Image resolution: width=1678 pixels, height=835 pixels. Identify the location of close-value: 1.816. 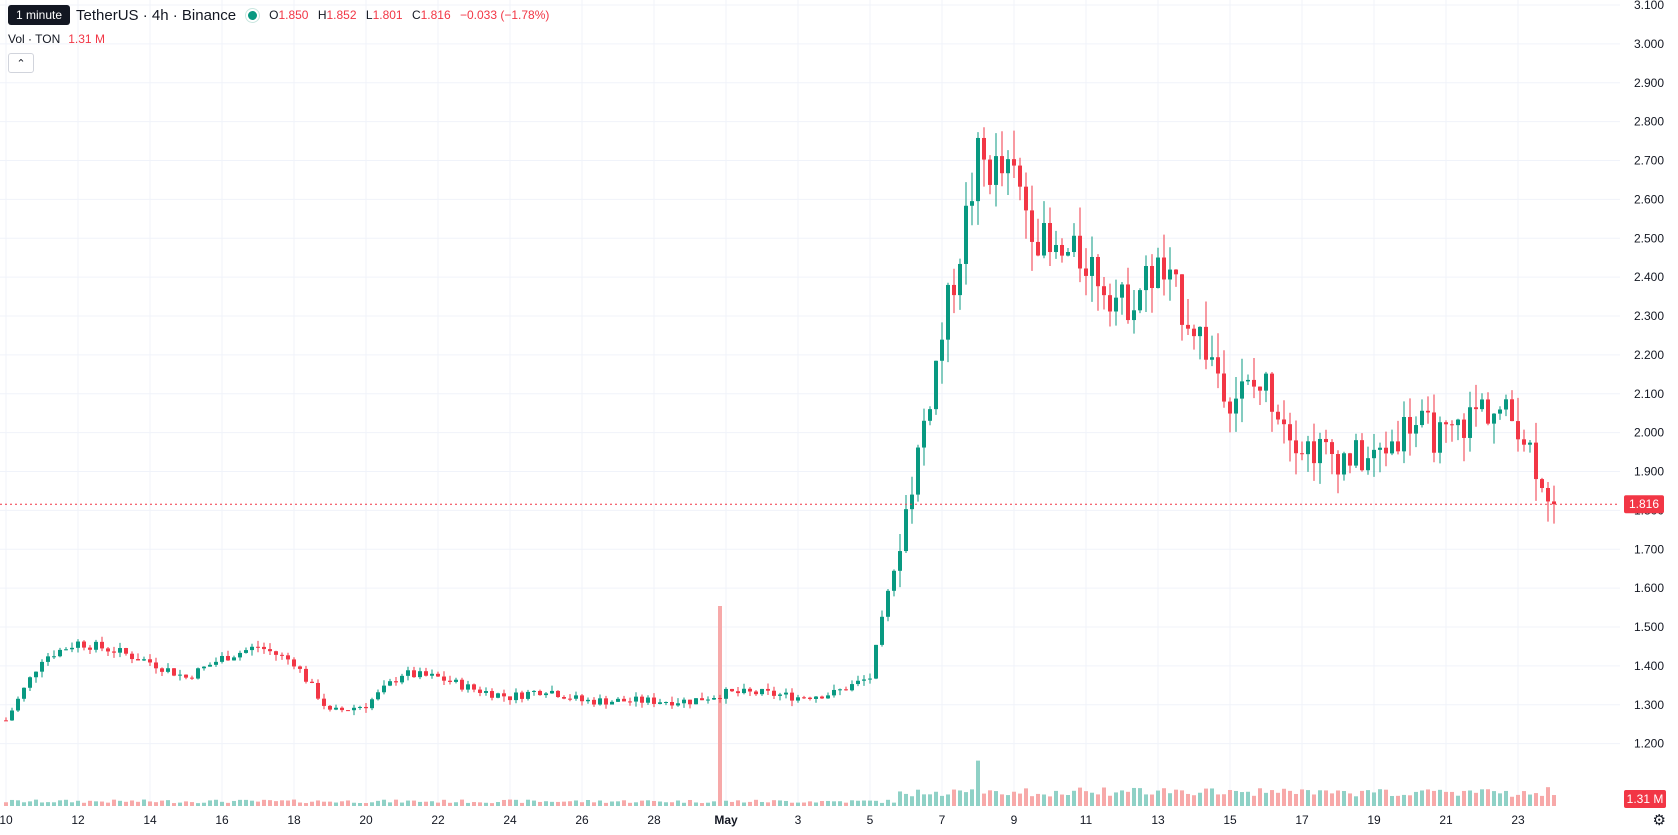
(435, 15).